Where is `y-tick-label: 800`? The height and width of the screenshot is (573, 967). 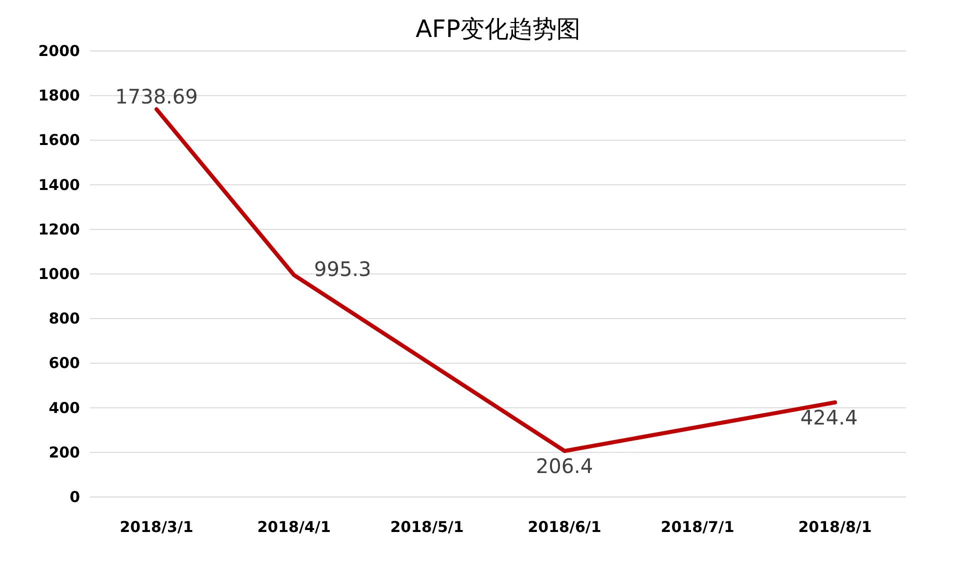 y-tick-label: 800 is located at coordinates (64, 319).